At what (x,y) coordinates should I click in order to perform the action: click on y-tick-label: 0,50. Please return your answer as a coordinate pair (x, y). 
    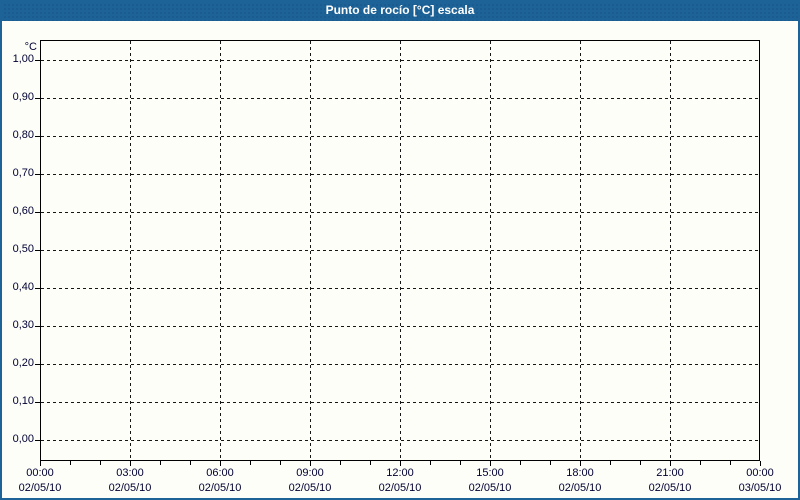
    Looking at the image, I should click on (23, 249).